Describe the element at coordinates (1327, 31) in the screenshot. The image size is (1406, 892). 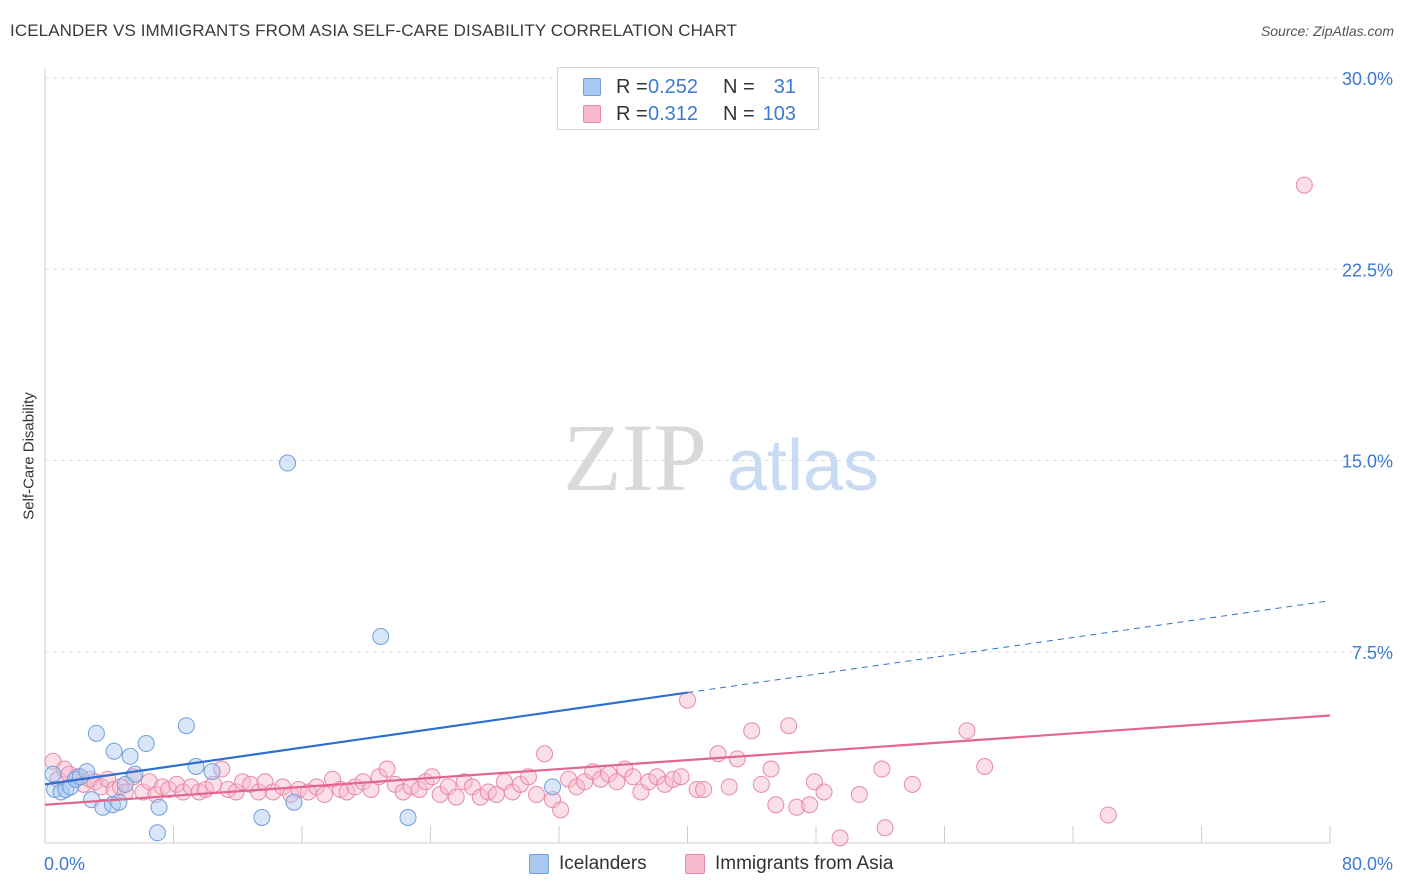
I see `source-label: Source: ZipAtlas.com` at that location.